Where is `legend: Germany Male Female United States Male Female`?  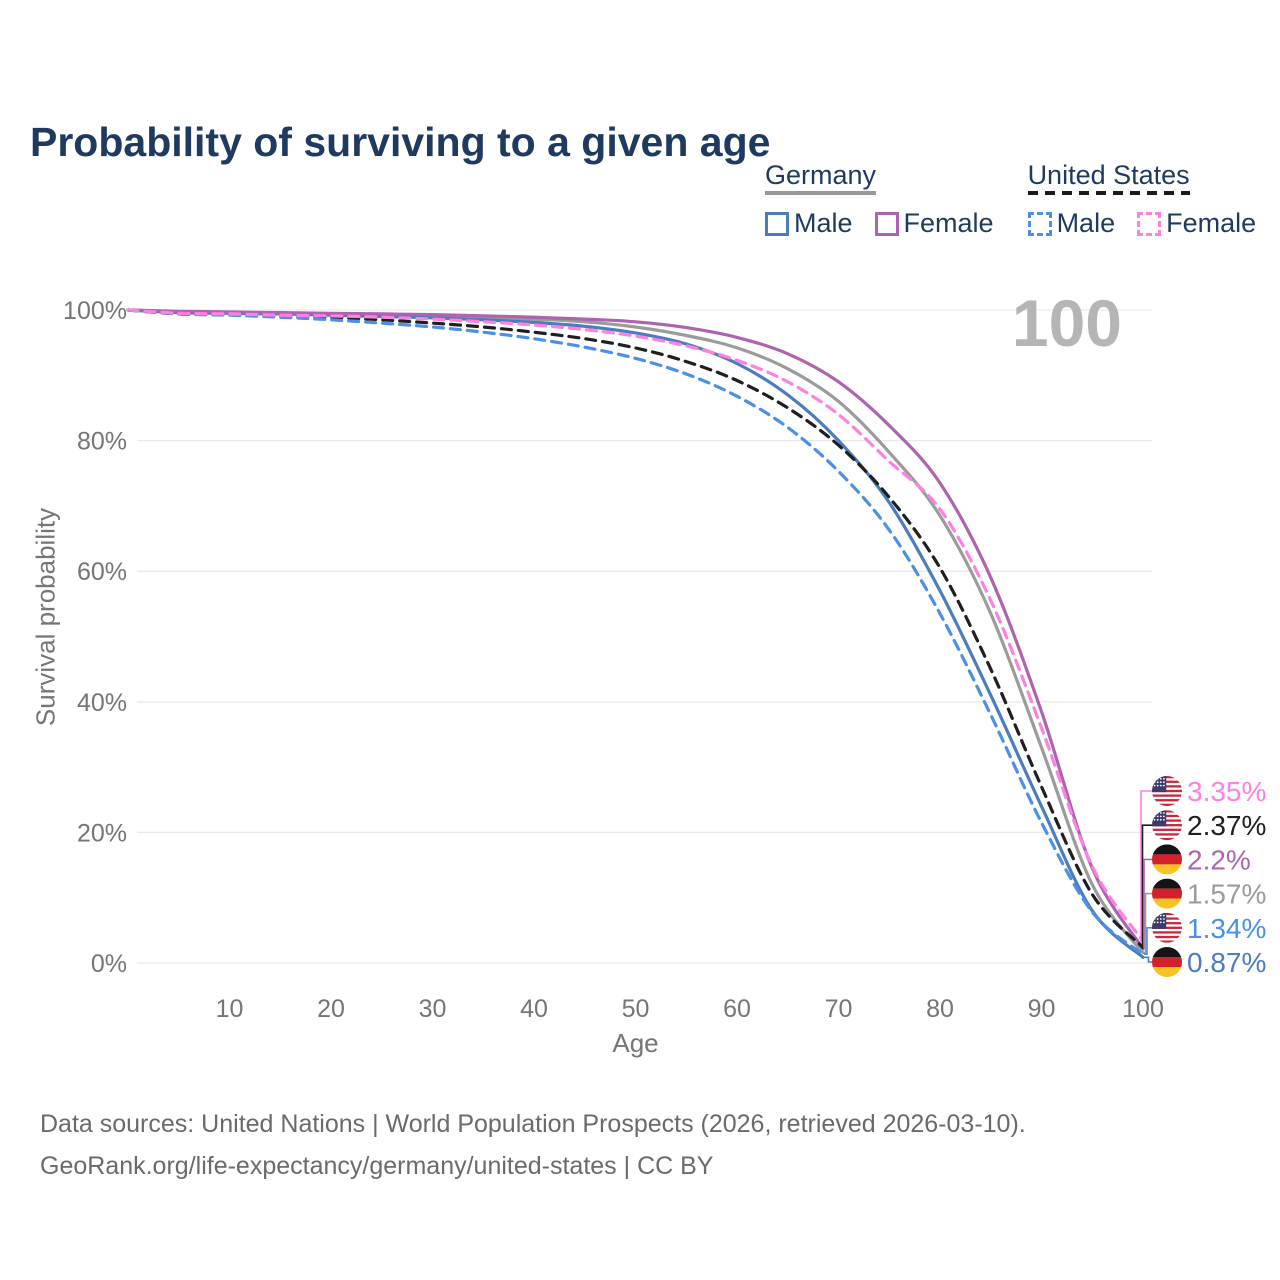 legend: Germany Male Female United States Male Female is located at coordinates (1010, 199).